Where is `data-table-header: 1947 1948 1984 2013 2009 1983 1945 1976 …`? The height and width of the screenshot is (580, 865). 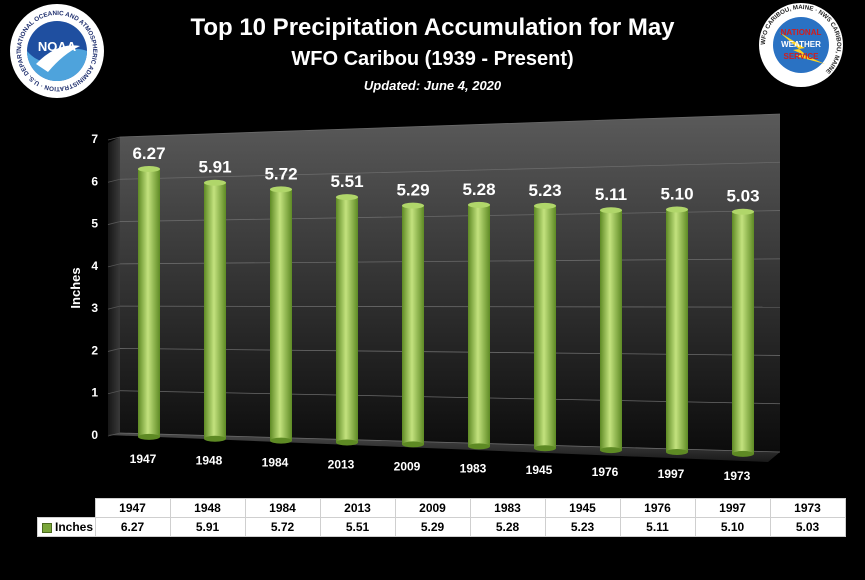
data-table-header: 1947 1948 1984 2013 2009 1983 1945 1976 … is located at coordinates (442, 508).